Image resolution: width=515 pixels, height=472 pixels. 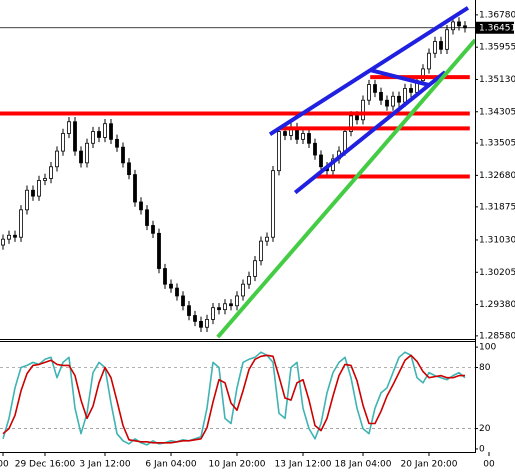 What do you see at coordinates (171, 465) in the screenshot?
I see `x-tick-label: 6 Jan 04:00` at bounding box center [171, 465].